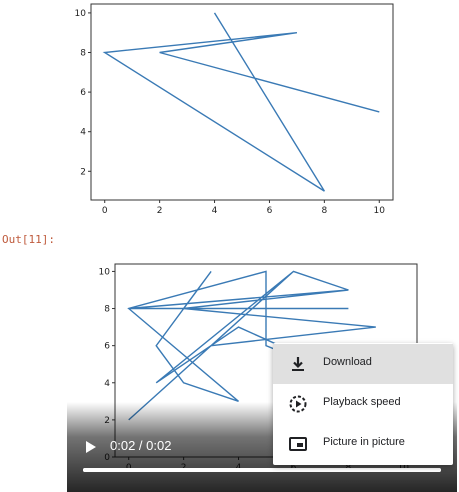  Describe the element at coordinates (215, 211) in the screenshot. I see `x-tick-label: 4` at that location.